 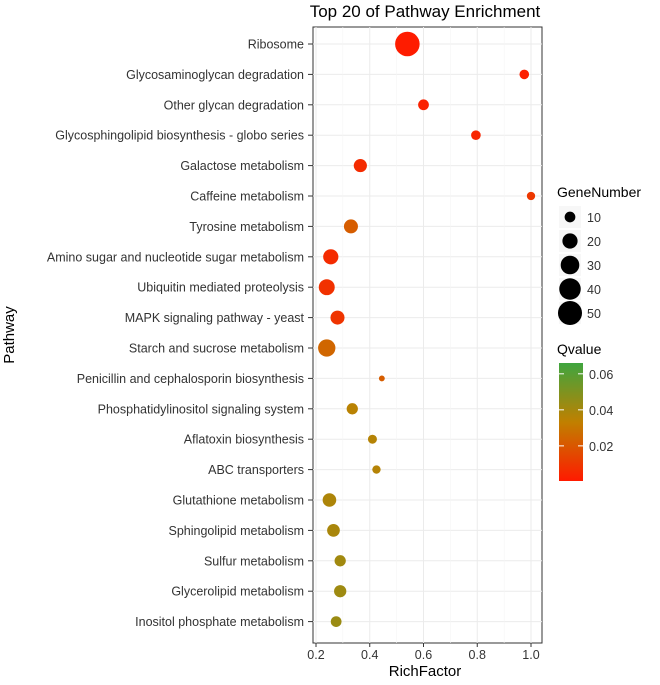 I want to click on size-legend-label: 50, so click(x=594, y=314).